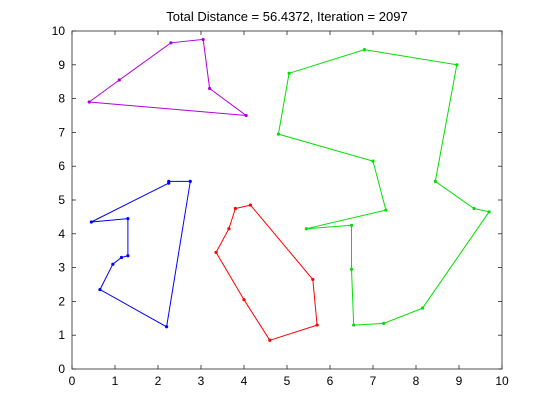 This screenshot has width=554, height=420. I want to click on y-tick-label: 7, so click(61, 132).